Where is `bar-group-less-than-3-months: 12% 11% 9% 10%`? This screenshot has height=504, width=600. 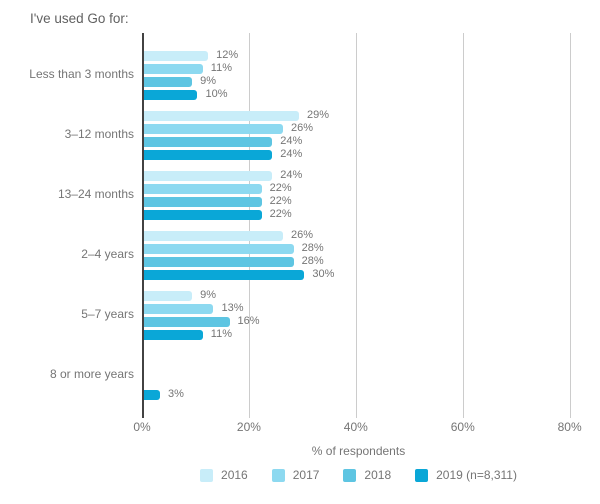
bar-group-less-than-3-months: 12% 11% 9% 10% is located at coordinates (359, 75).